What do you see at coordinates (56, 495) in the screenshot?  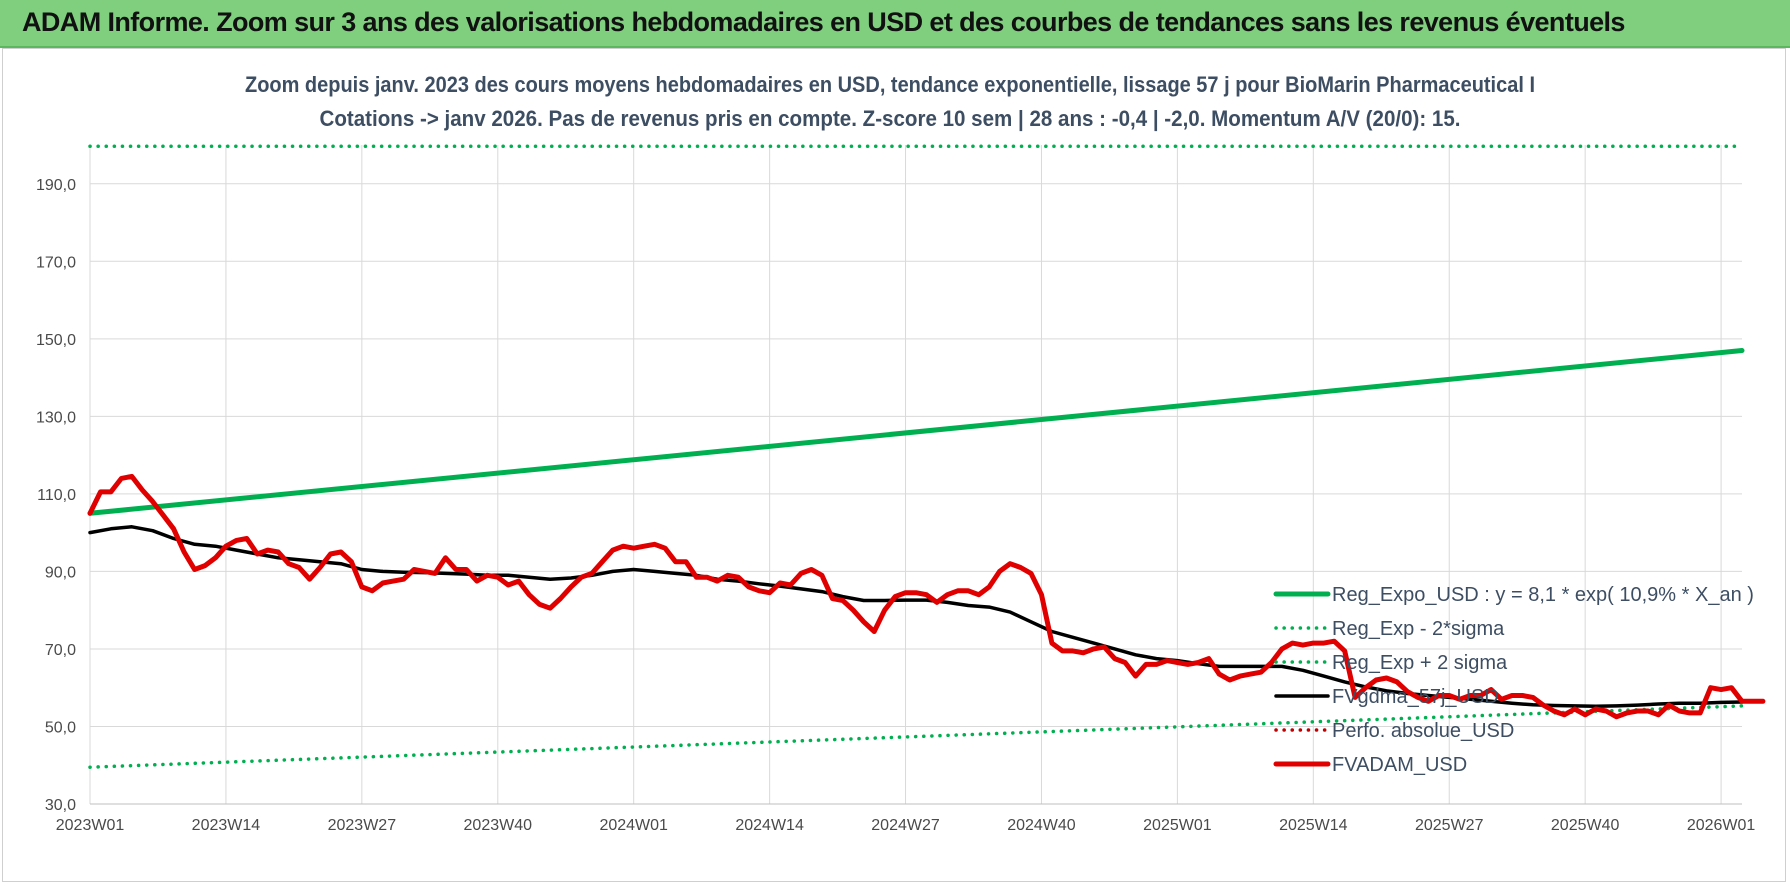 I see `y-tick-label: 110,0` at bounding box center [56, 495].